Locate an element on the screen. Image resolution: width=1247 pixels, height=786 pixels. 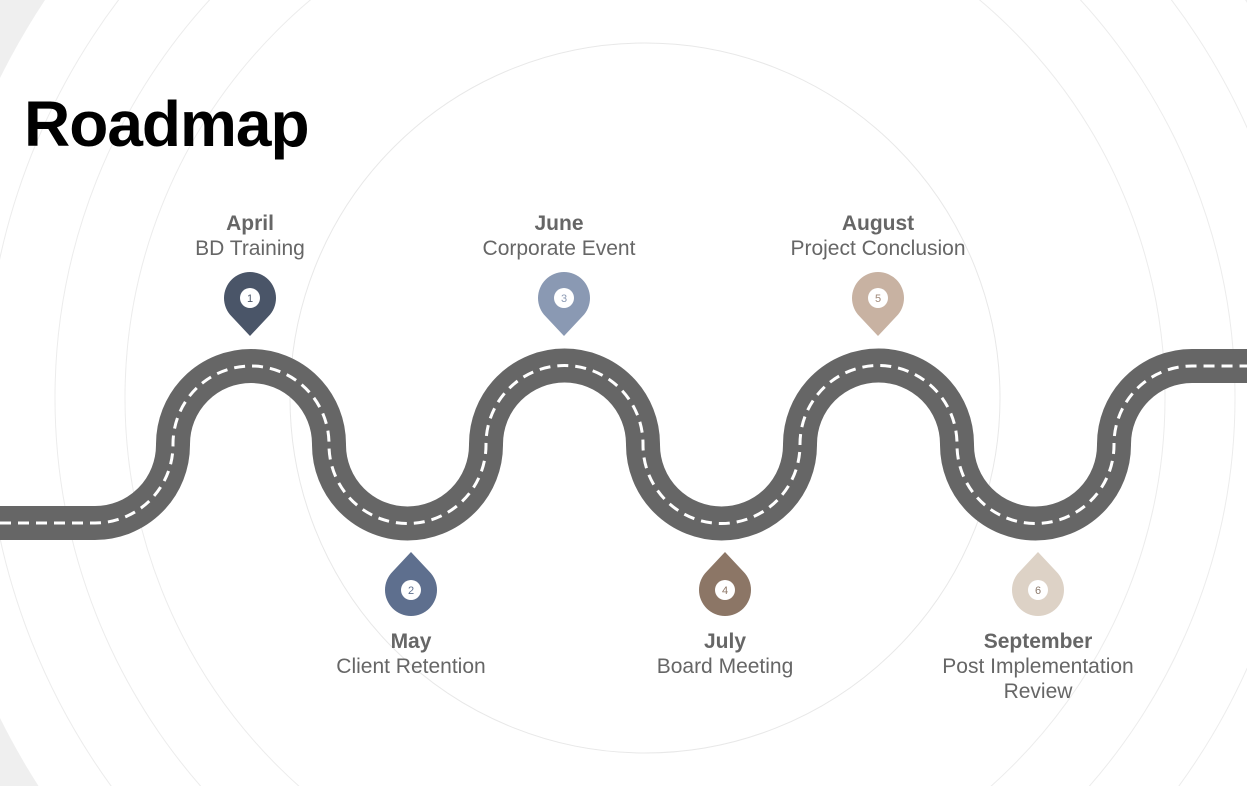
milestone-month: August is located at coordinates (878, 223).